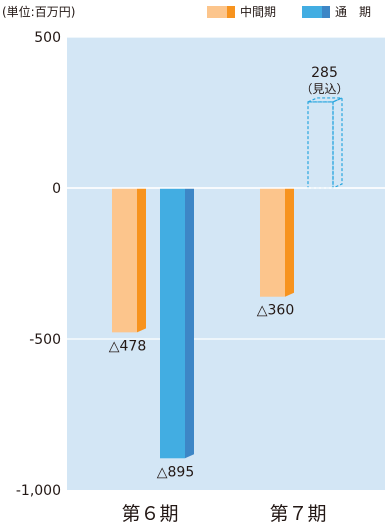 This screenshot has width=385, height=527. Describe the element at coordinates (324, 89) in the screenshot. I see `forecast-note: （見込）` at that location.